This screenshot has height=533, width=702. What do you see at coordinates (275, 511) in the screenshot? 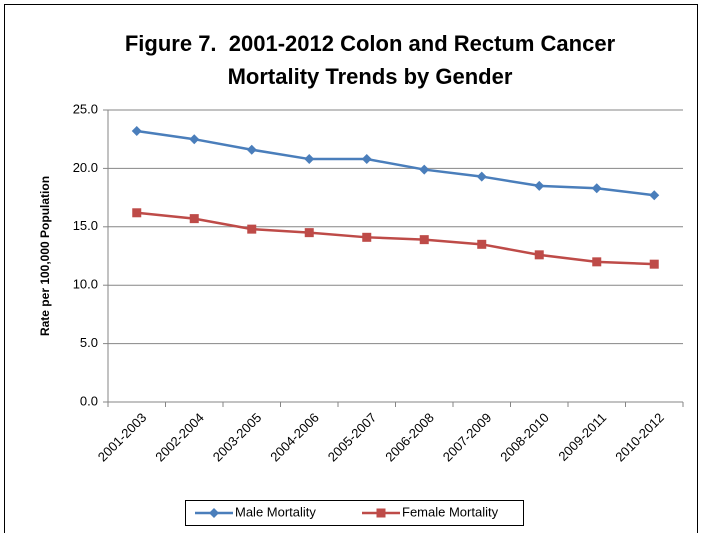
I see `legend-label: Male Mortality` at bounding box center [275, 511].